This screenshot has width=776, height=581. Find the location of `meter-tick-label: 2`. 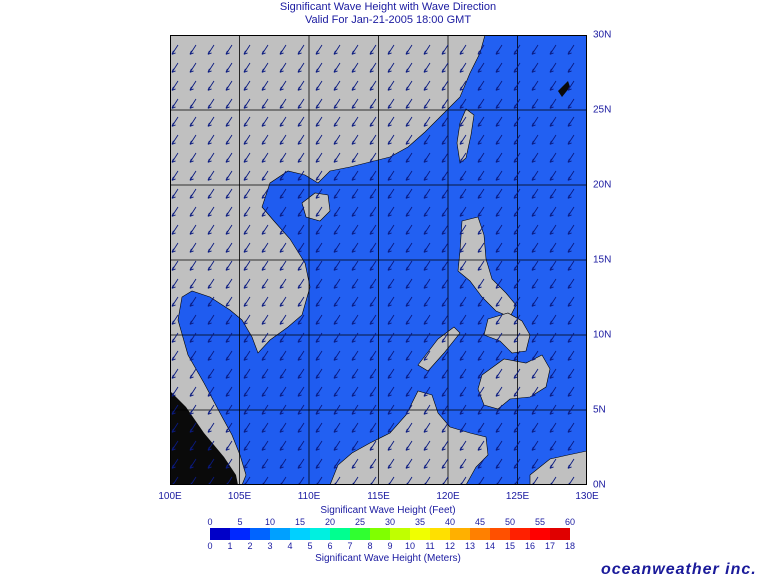

meter-tick-label: 2 is located at coordinates (250, 546).